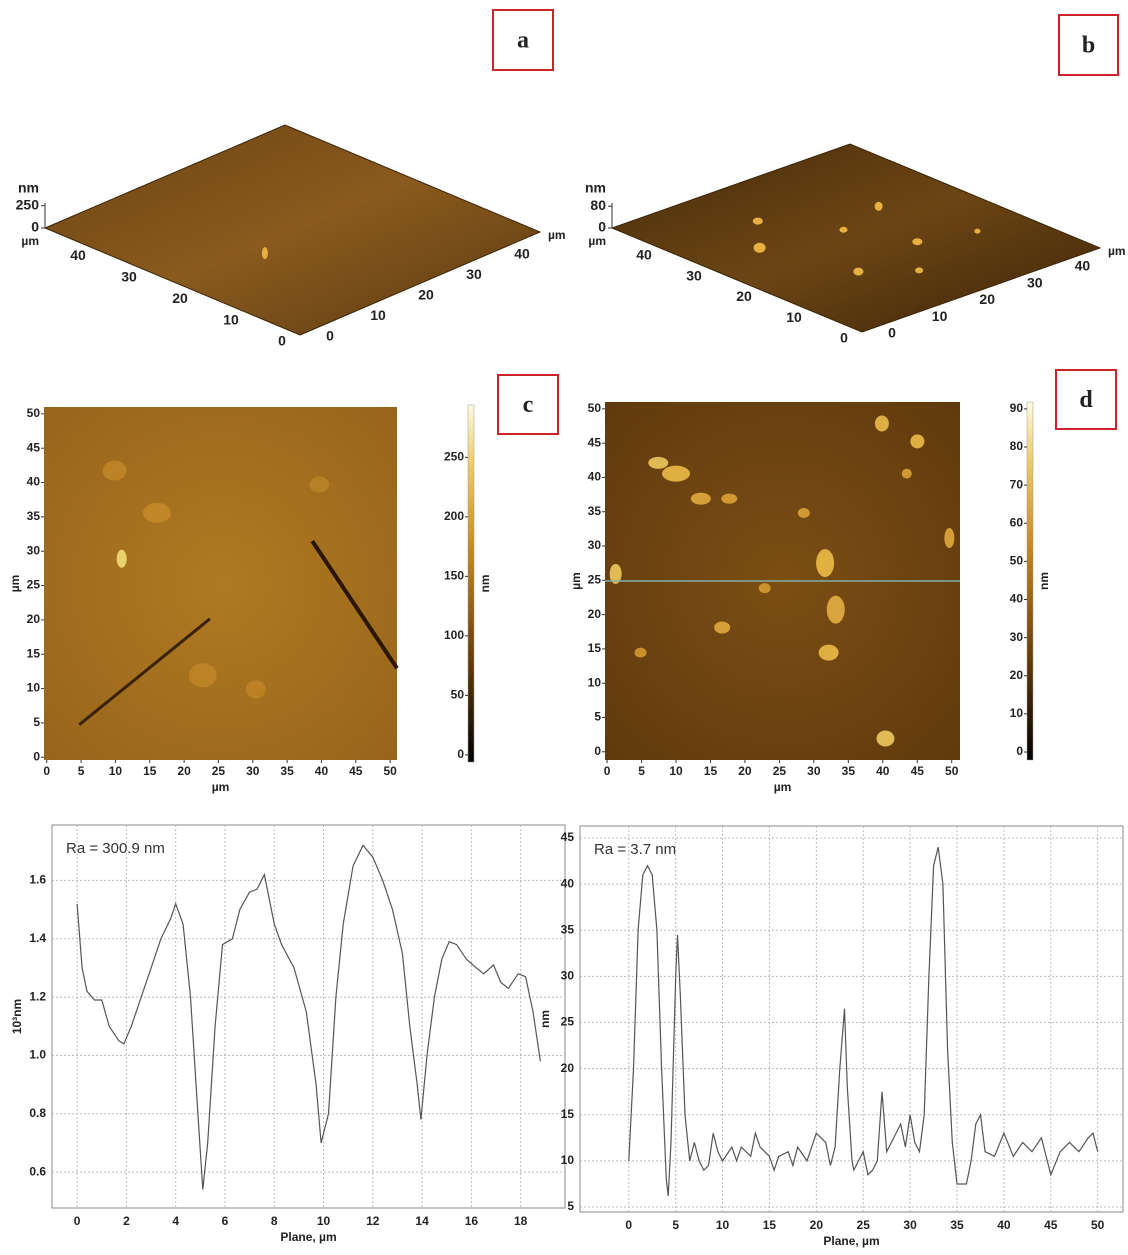 Image resolution: width=1128 pixels, height=1255 pixels. What do you see at coordinates (1017, 637) in the screenshot?
I see `colorbar-tick-label: 30` at bounding box center [1017, 637].